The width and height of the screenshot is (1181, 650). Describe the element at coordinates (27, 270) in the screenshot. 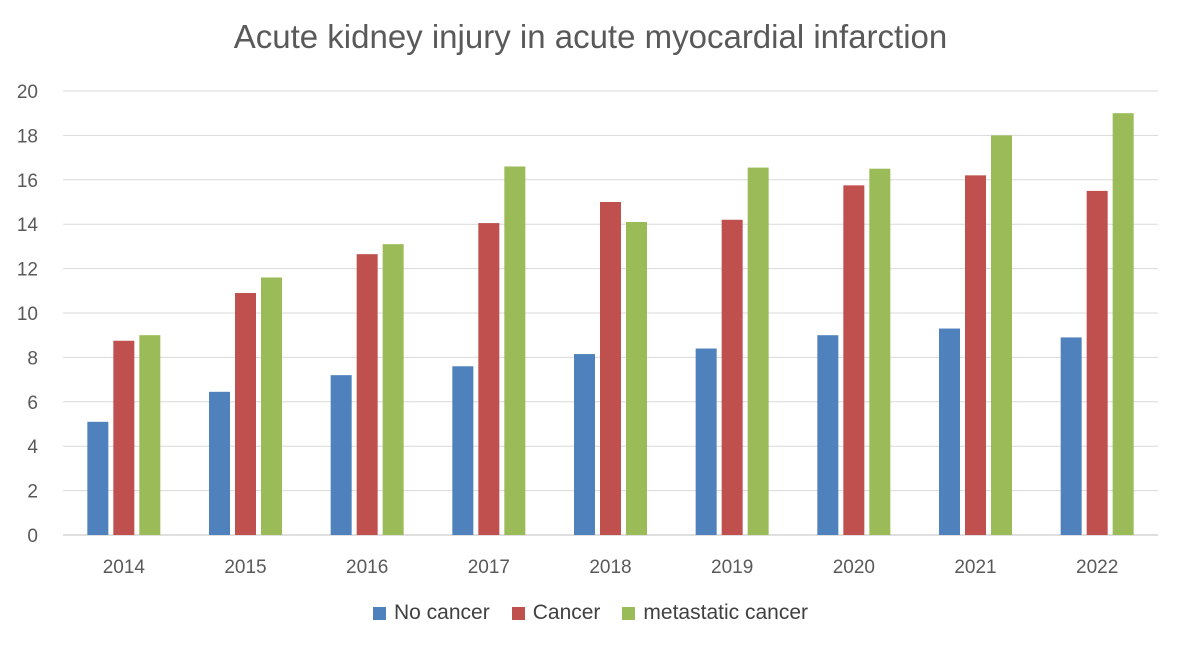

I see `y-tick-label: 12` at that location.